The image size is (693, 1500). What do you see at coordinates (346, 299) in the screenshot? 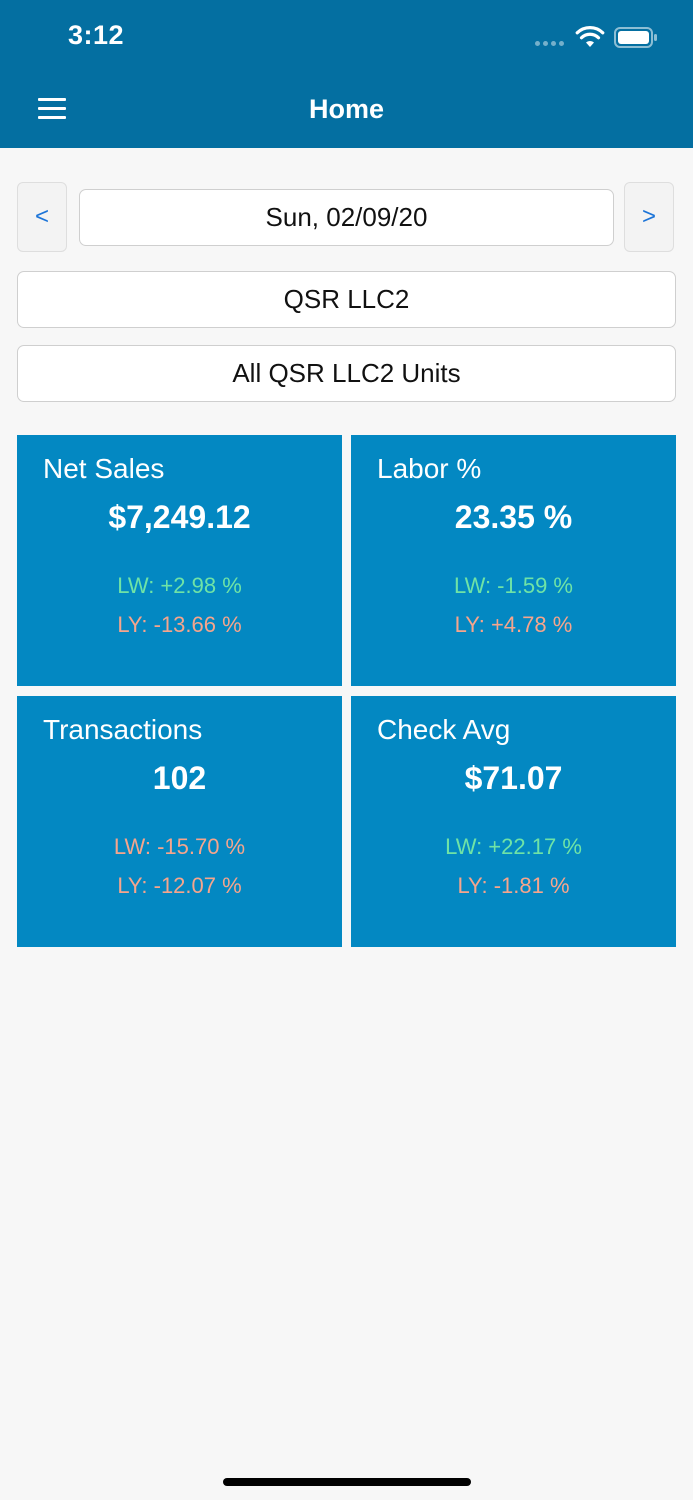
I see `company-selector: QSR LLC2` at bounding box center [346, 299].